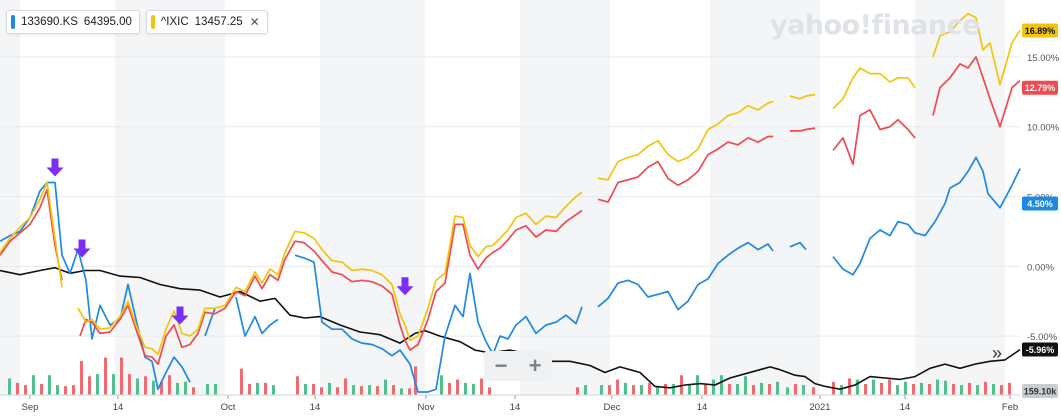  What do you see at coordinates (254, 22) in the screenshot?
I see `close-icon: ✕` at bounding box center [254, 22].